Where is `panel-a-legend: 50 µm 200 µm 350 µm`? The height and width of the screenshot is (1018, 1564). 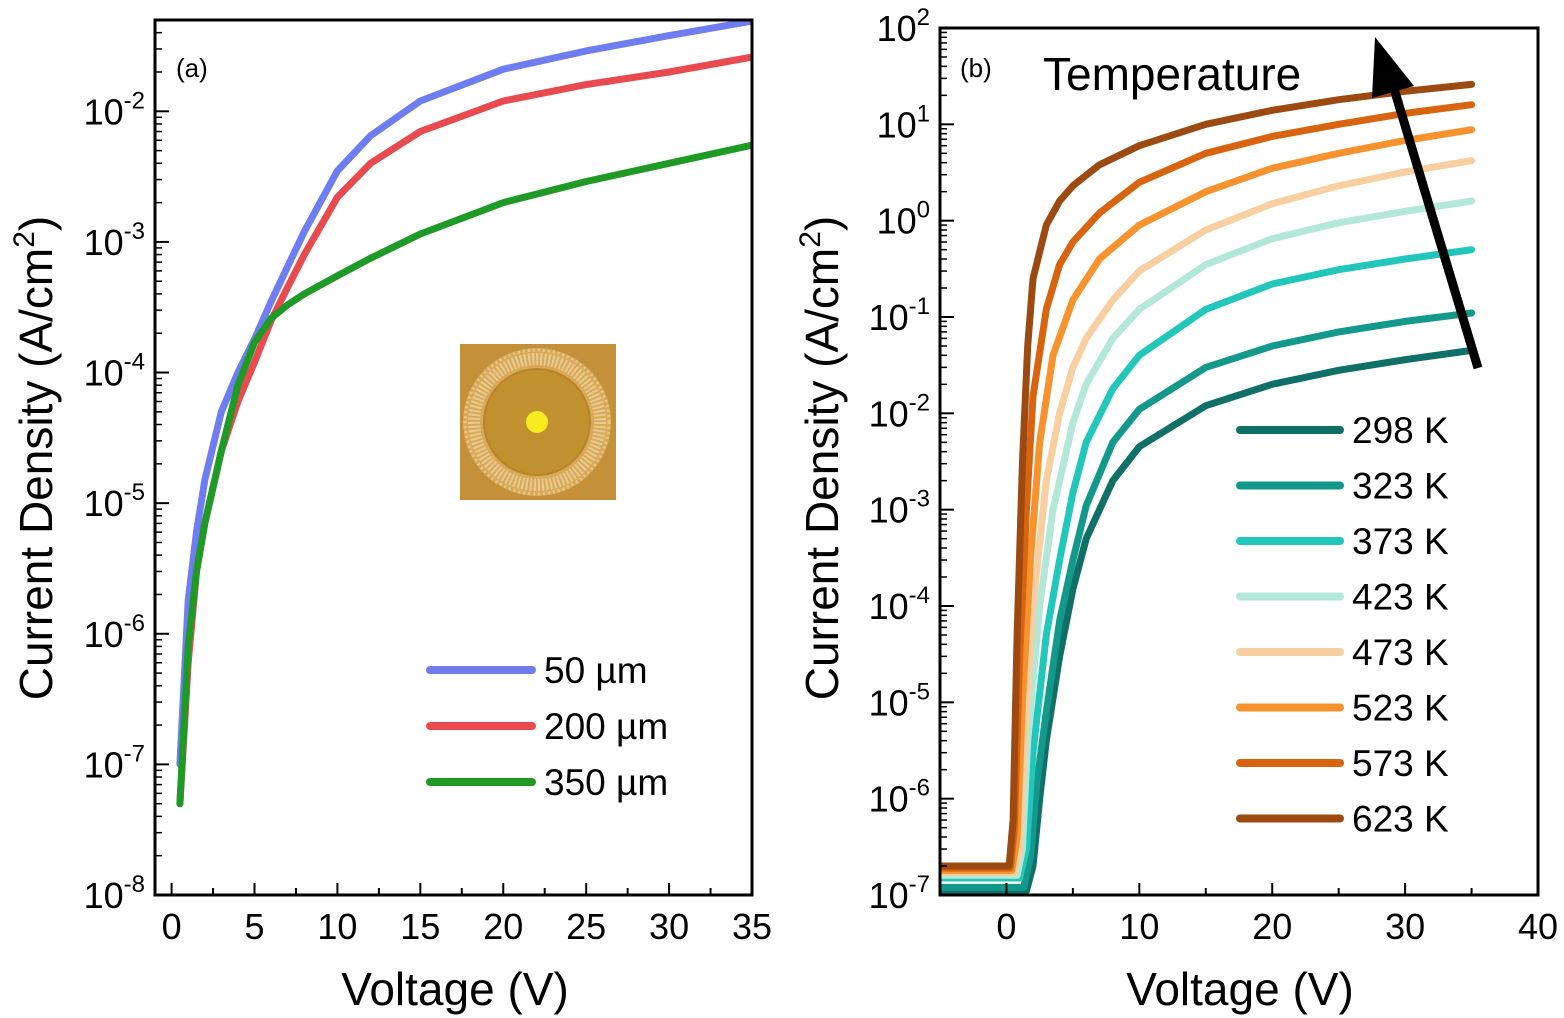
panel-a-legend: 50 µm 200 µm 350 µm is located at coordinates (547, 726).